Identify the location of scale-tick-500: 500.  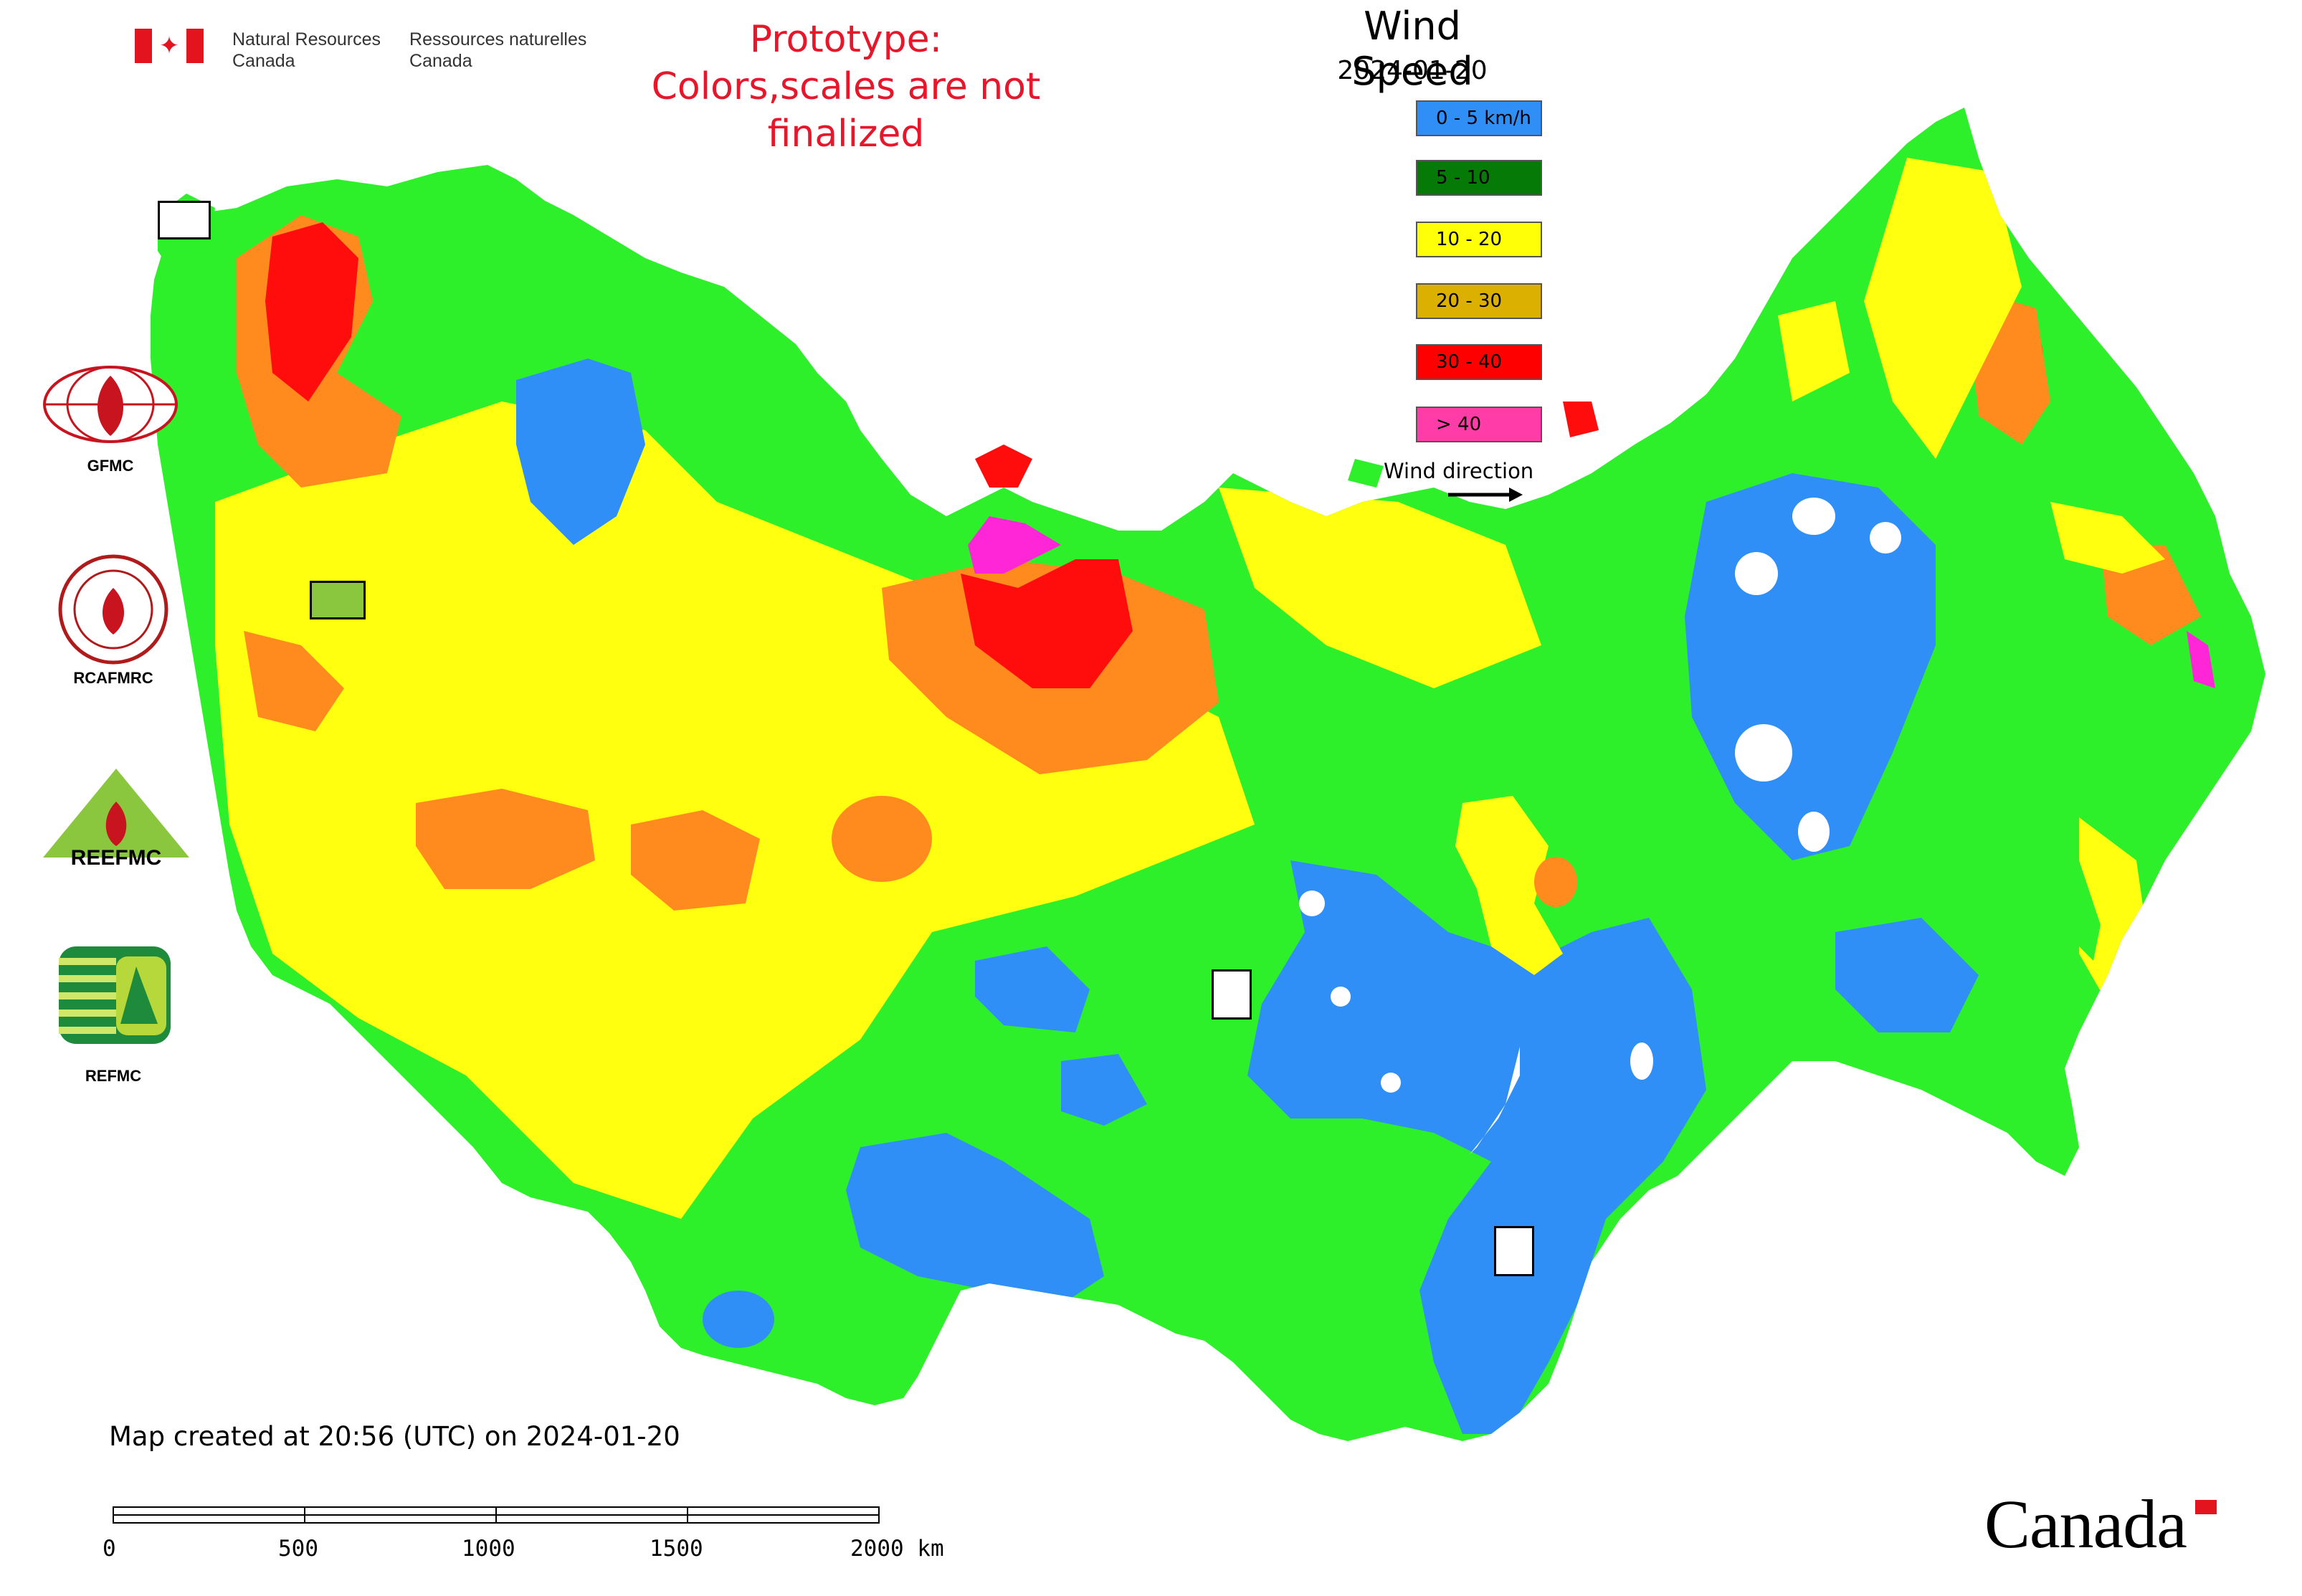
(298, 1549).